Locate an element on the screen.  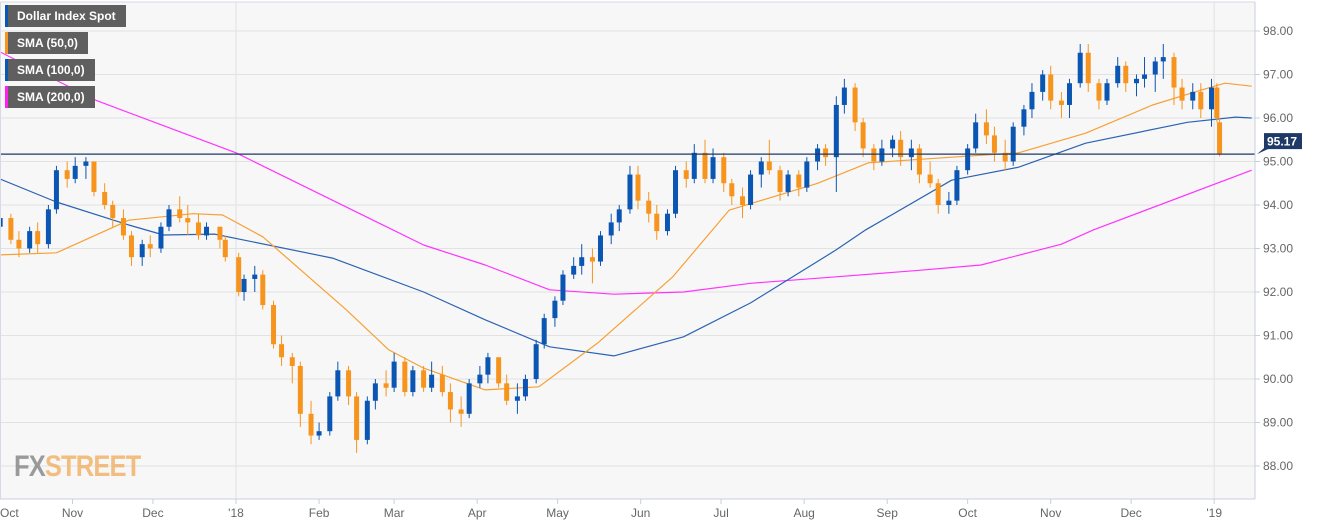
y-tick-label: 90.00 is located at coordinates (1278, 379).